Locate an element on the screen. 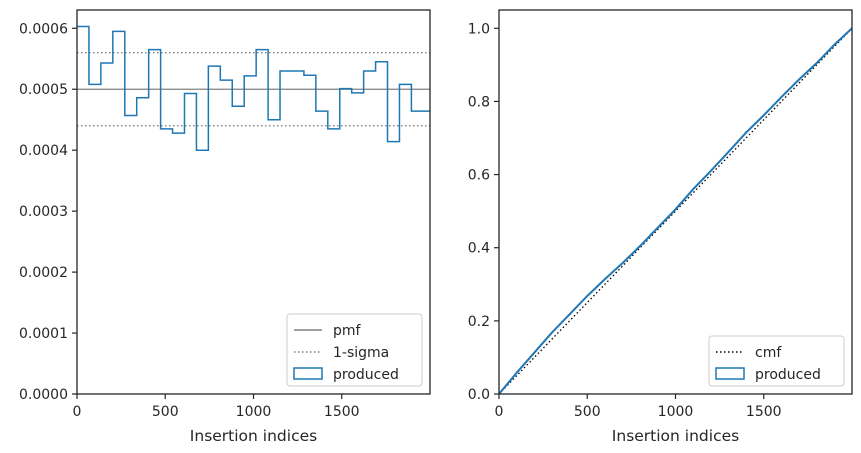 The width and height of the screenshot is (861, 453). y-tick-label: 0.0005 is located at coordinates (43, 90).